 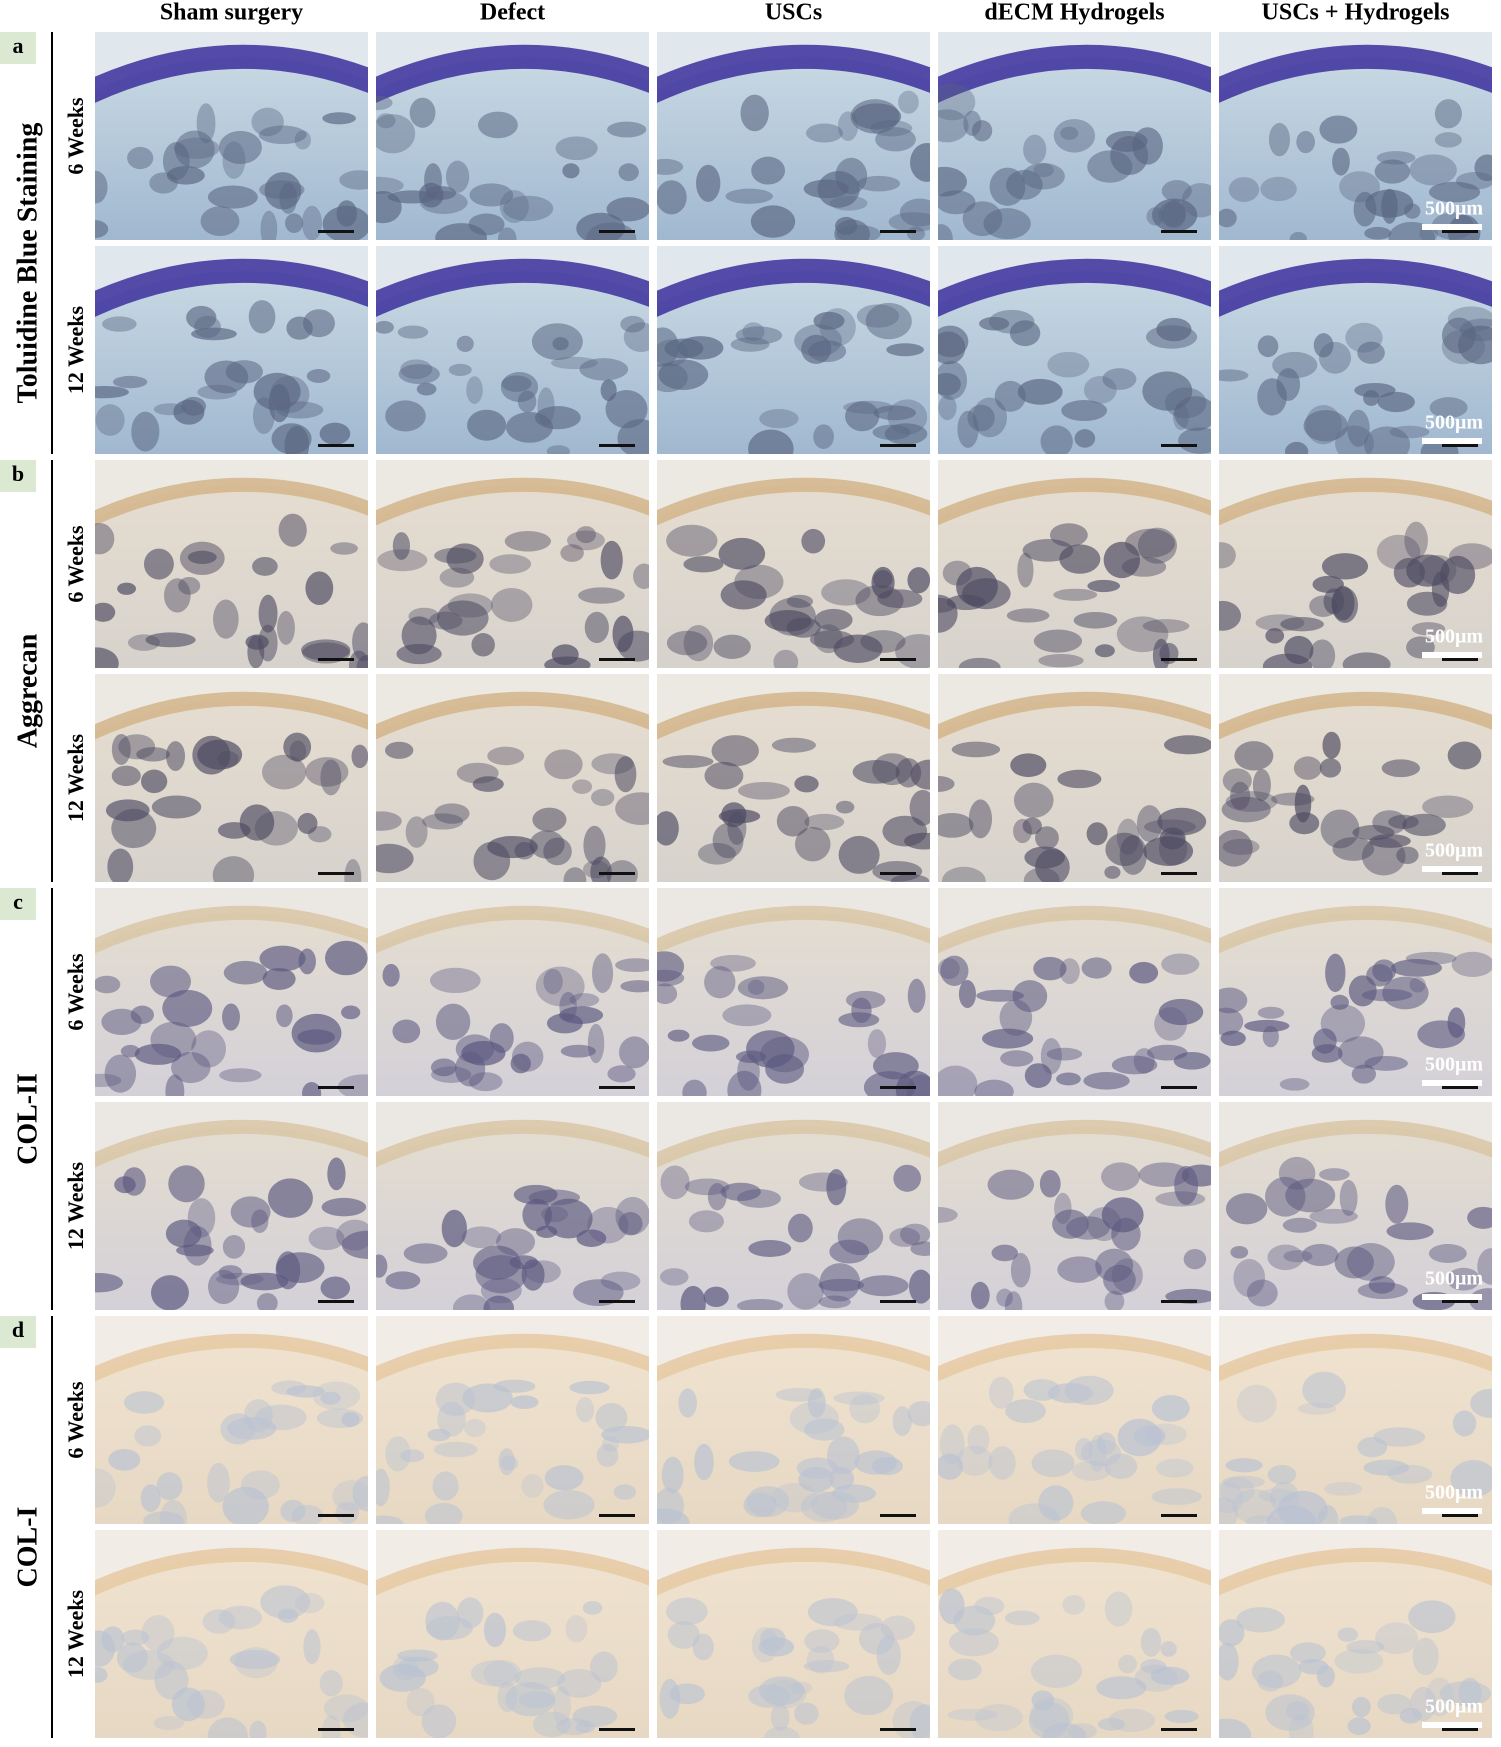 What do you see at coordinates (231, 13) in the screenshot?
I see `column-header: Sham surgery` at bounding box center [231, 13].